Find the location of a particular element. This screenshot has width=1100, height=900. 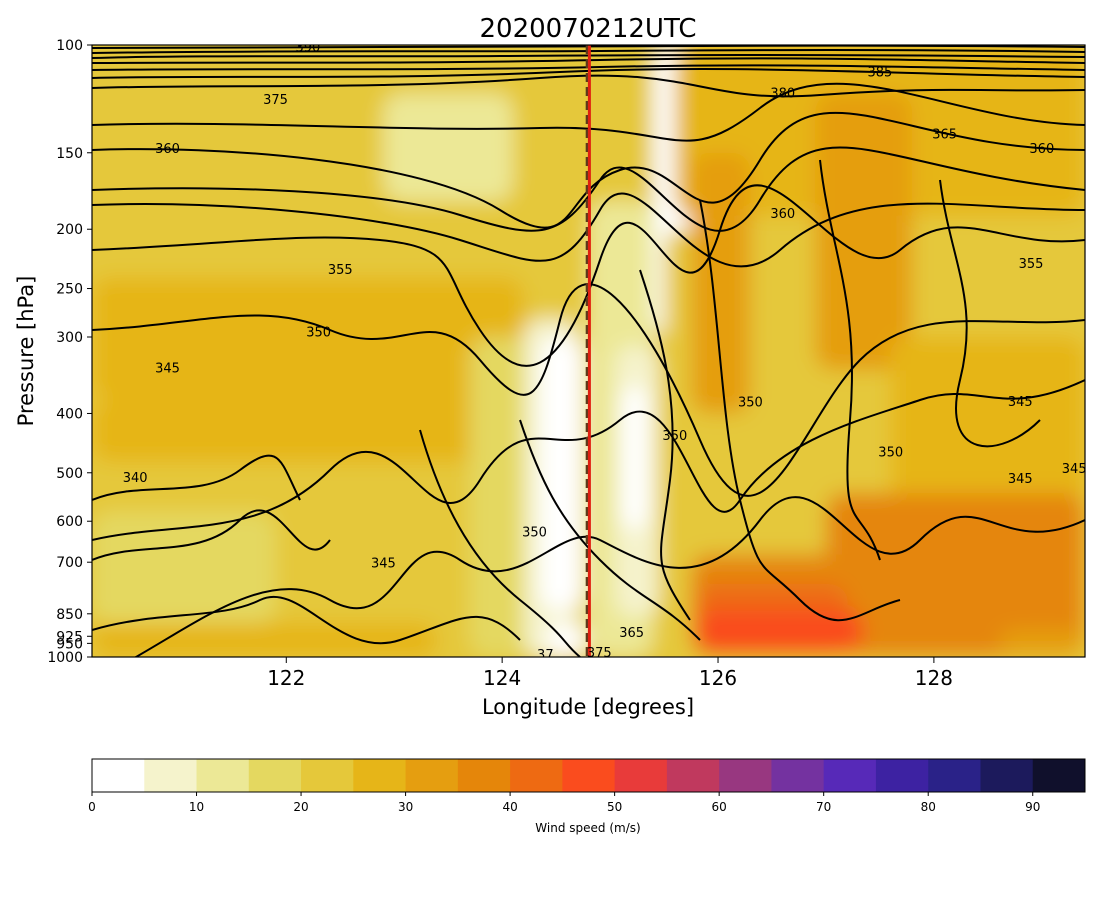

theta-contour-label-text: 390 is located at coordinates (307, 48).